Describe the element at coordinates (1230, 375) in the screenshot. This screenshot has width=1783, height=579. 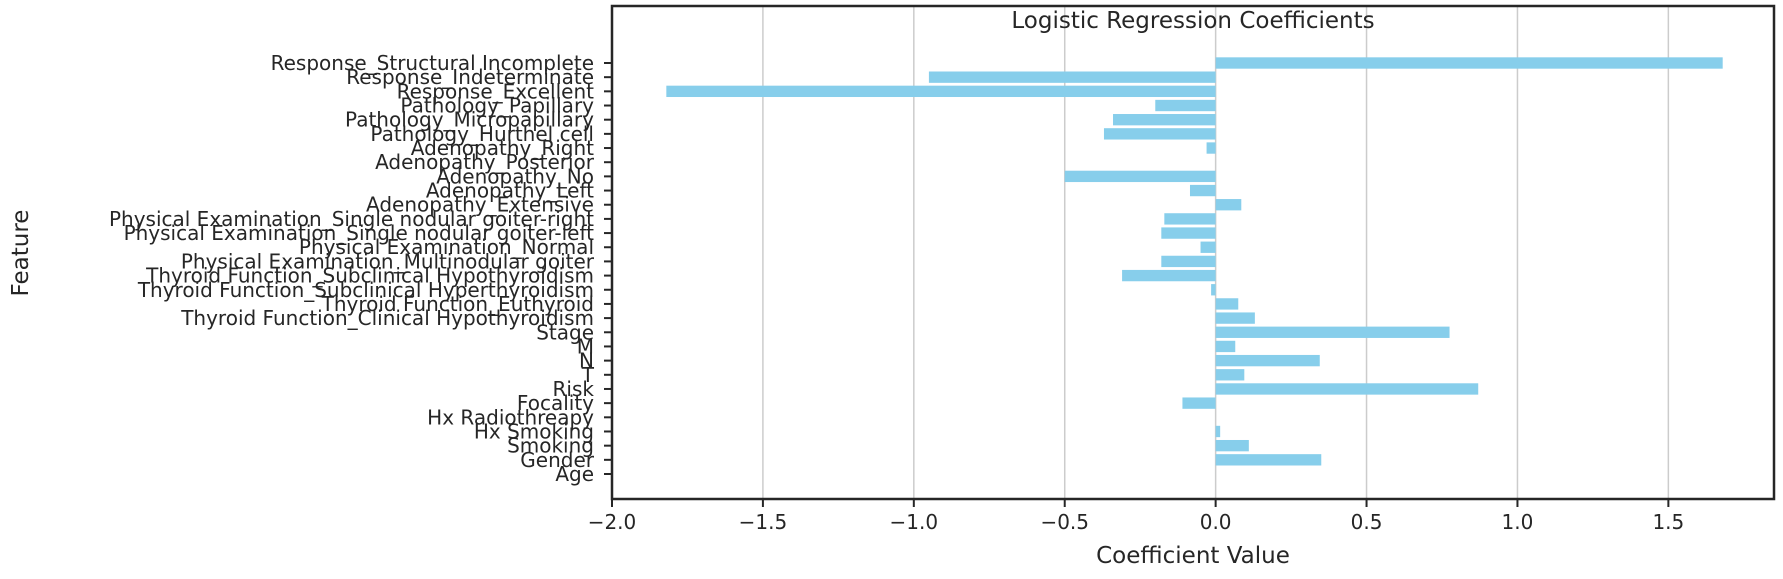
I see `bar-t` at that location.